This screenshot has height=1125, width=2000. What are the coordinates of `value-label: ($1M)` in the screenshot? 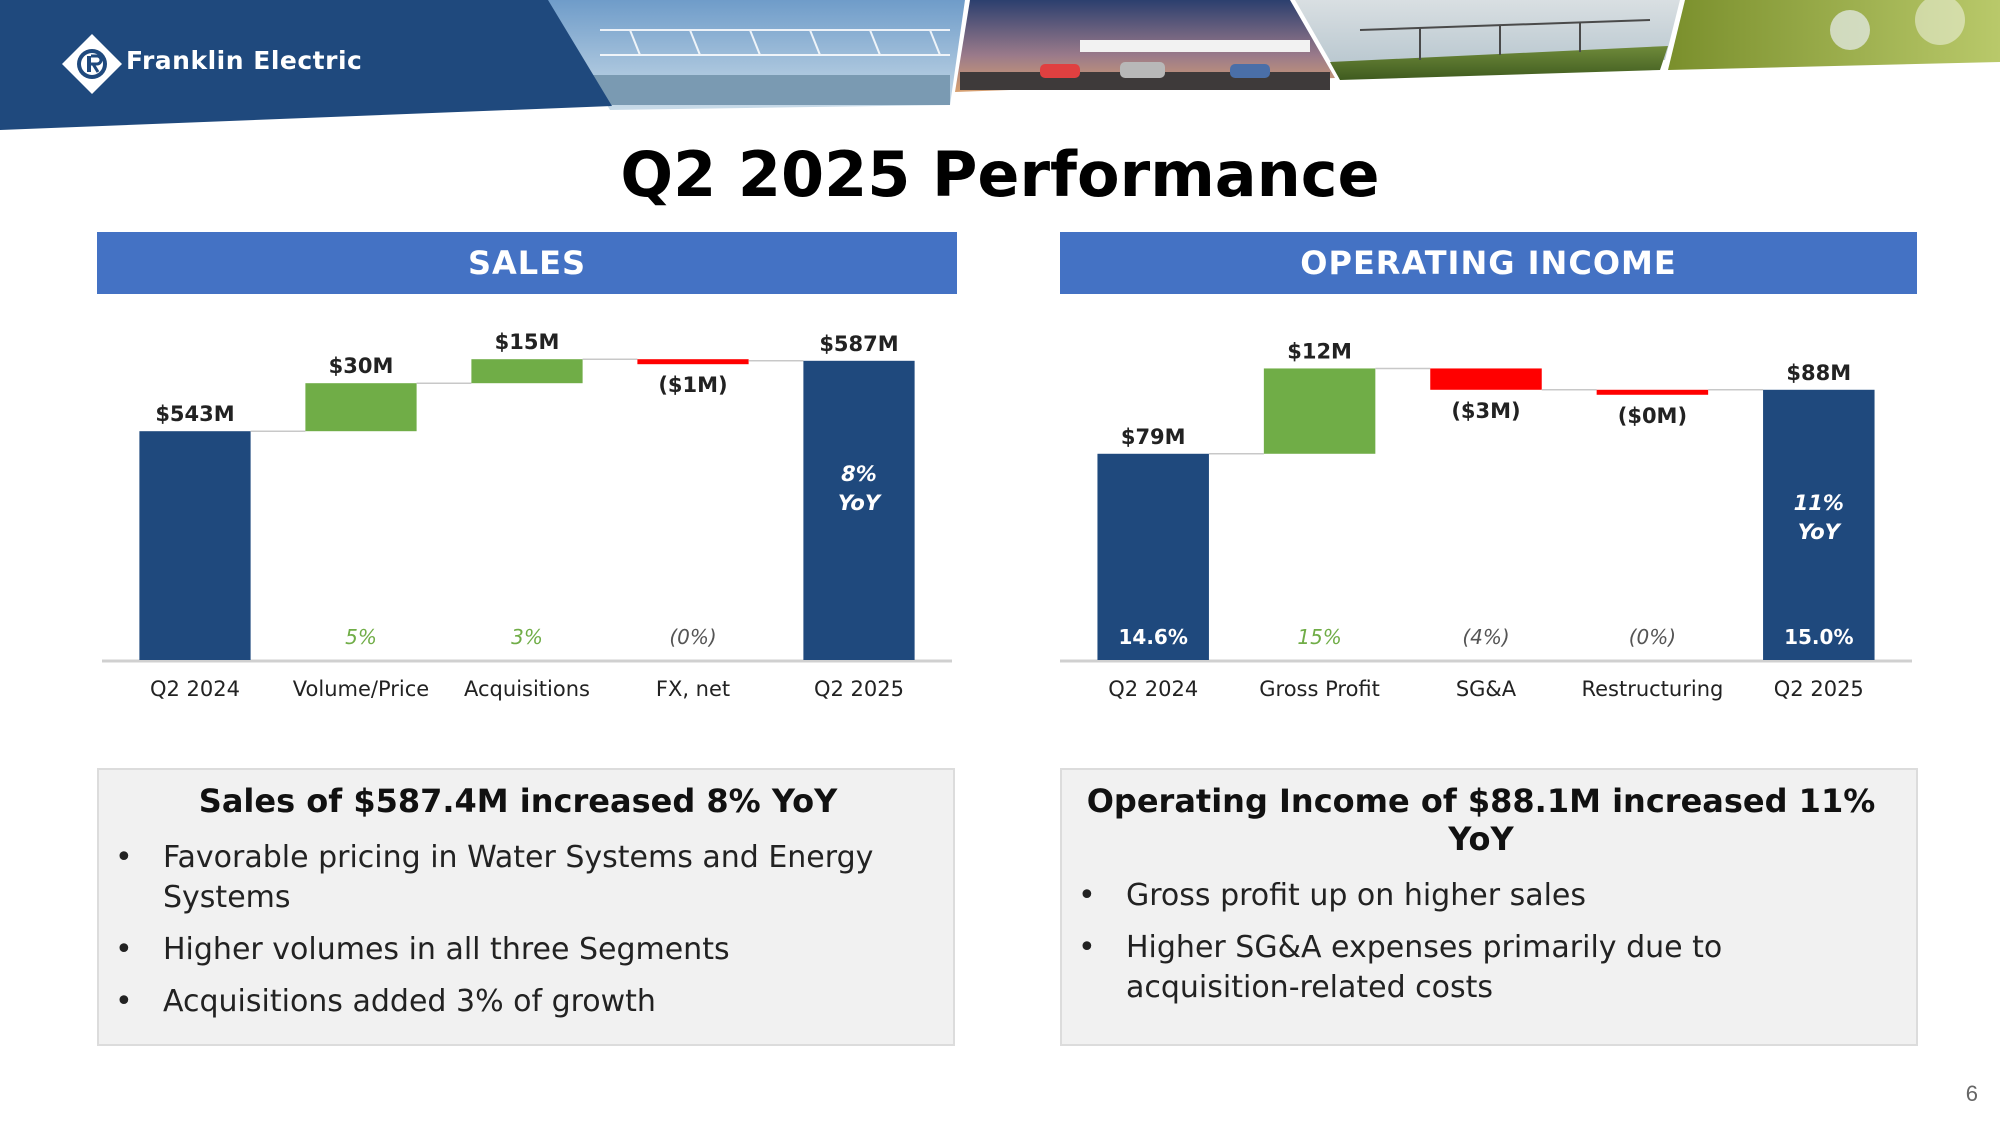 It's located at (692, 385).